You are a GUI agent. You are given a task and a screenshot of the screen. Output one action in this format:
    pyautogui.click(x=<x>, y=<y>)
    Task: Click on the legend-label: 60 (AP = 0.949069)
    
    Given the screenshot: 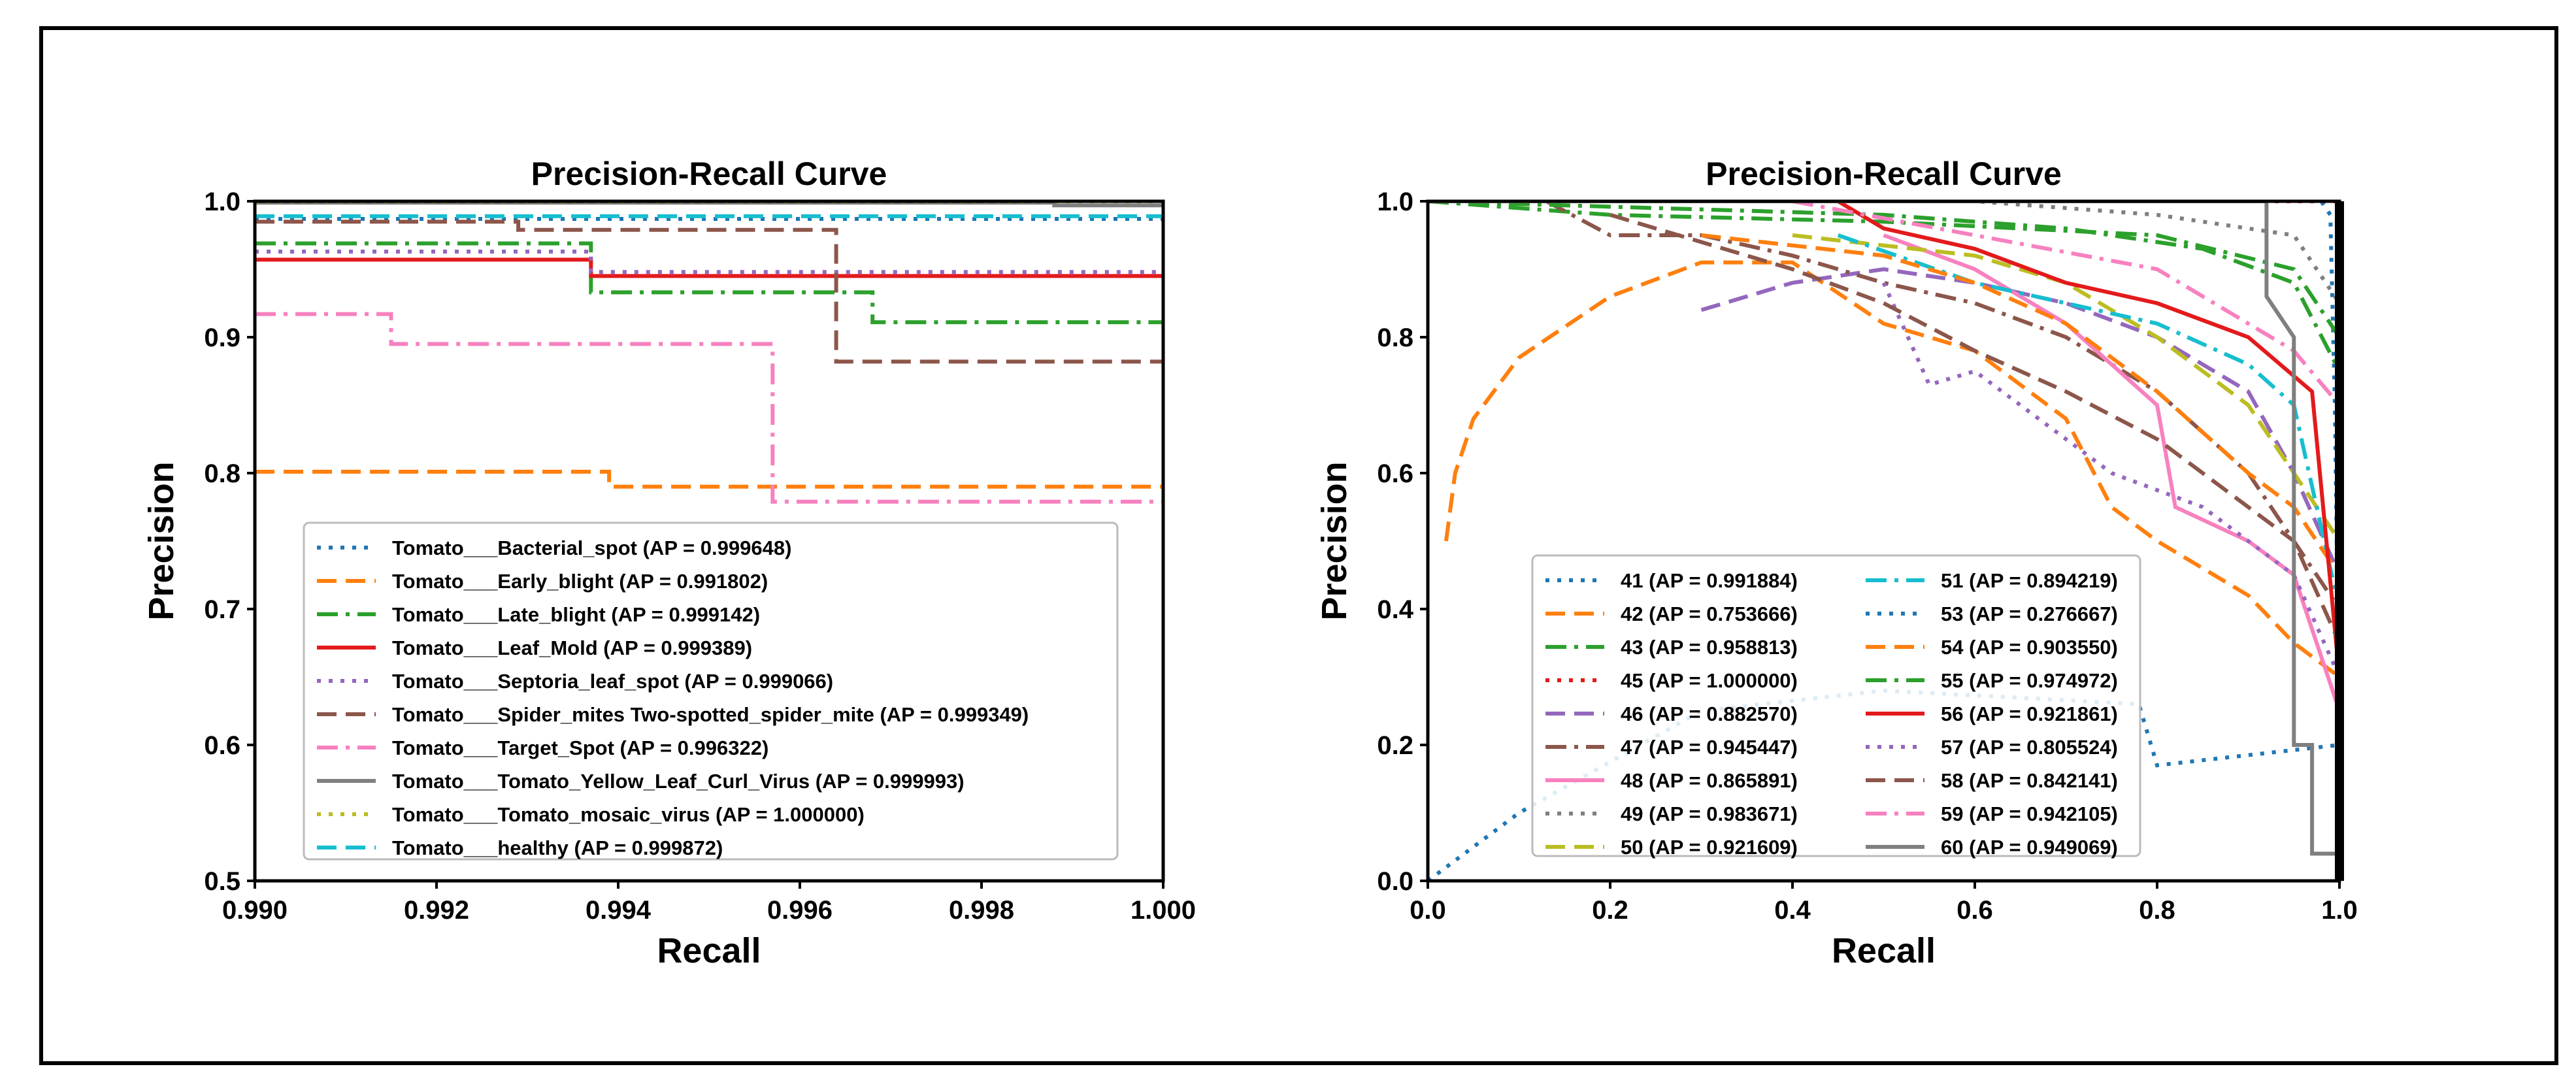 What is the action you would take?
    pyautogui.click(x=2029, y=847)
    